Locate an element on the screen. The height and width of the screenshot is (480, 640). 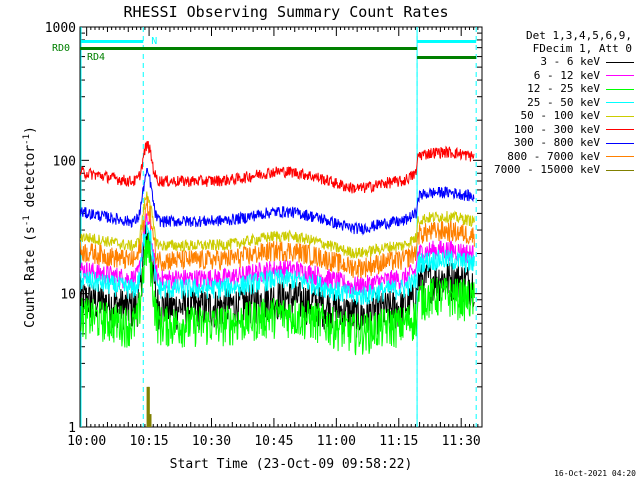
x-axis-label: Start Time (23-Oct-09 09:58:22) is located at coordinates (291, 464).